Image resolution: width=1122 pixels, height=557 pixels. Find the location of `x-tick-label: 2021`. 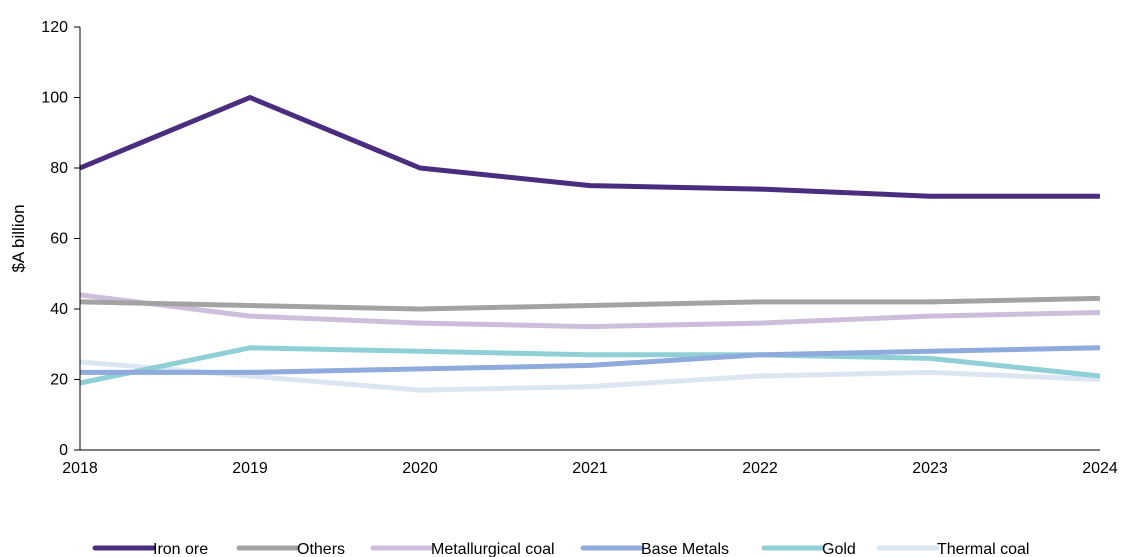

x-tick-label: 2021 is located at coordinates (590, 468).